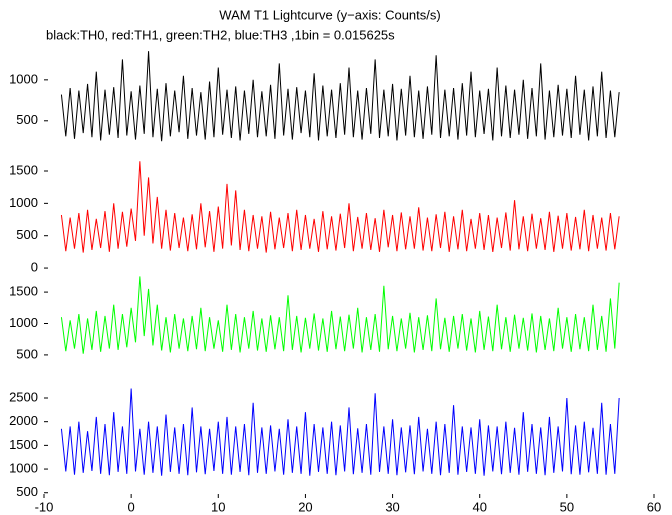 The width and height of the screenshot is (672, 515). I want to click on x-tick-label: 0, so click(131, 506).